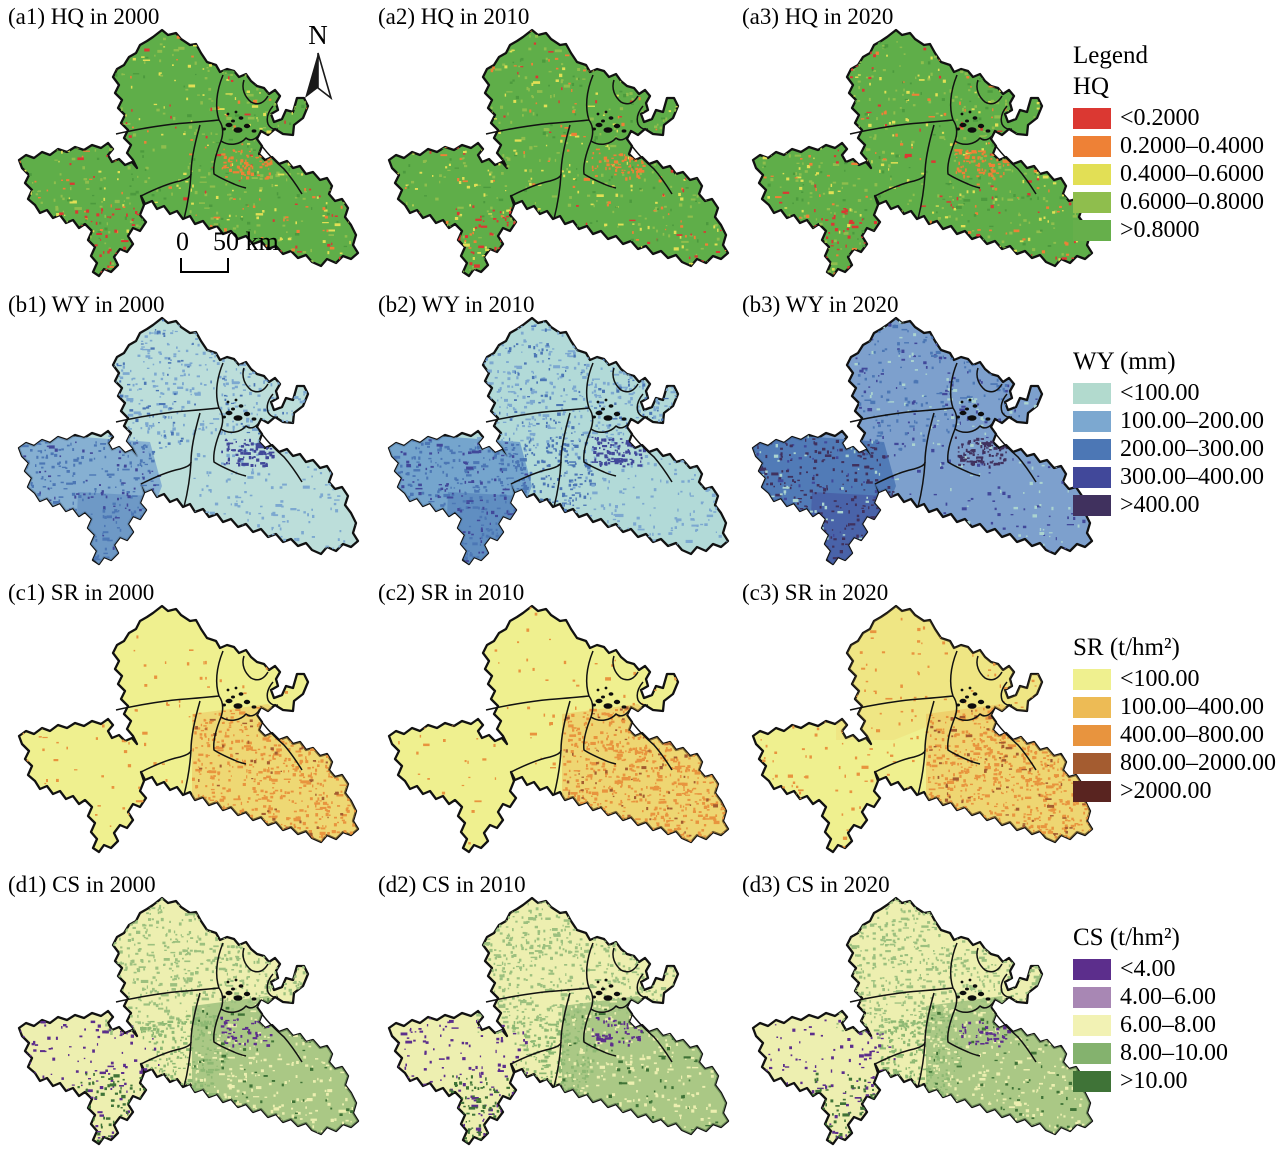  Describe the element at coordinates (204, 265) in the screenshot. I see `scale-bar-bracket` at that location.